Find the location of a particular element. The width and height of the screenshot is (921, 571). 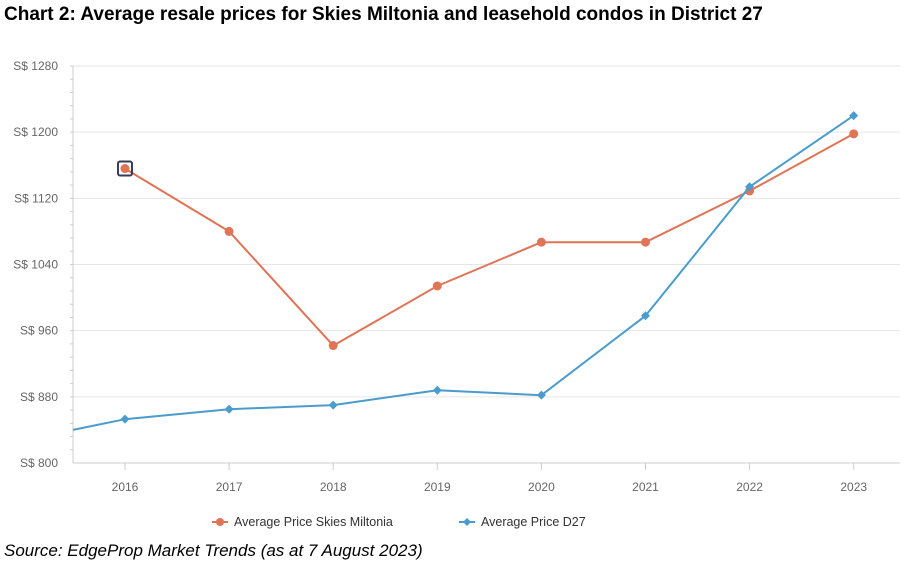

y-tick-label: S$ 960 is located at coordinates (39, 331).